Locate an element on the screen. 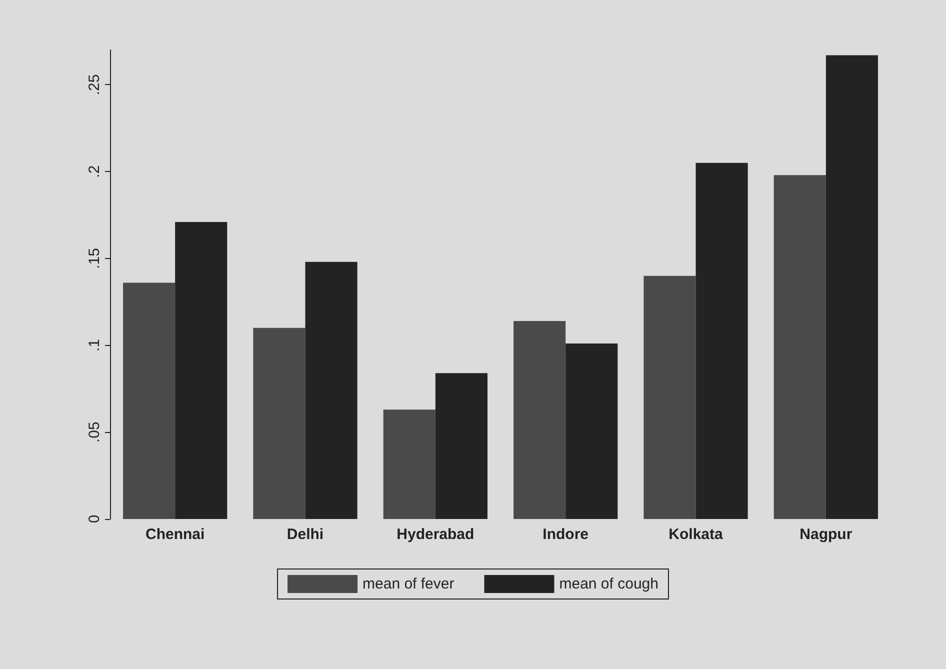  y-tick-label: .1 is located at coordinates (94, 345).